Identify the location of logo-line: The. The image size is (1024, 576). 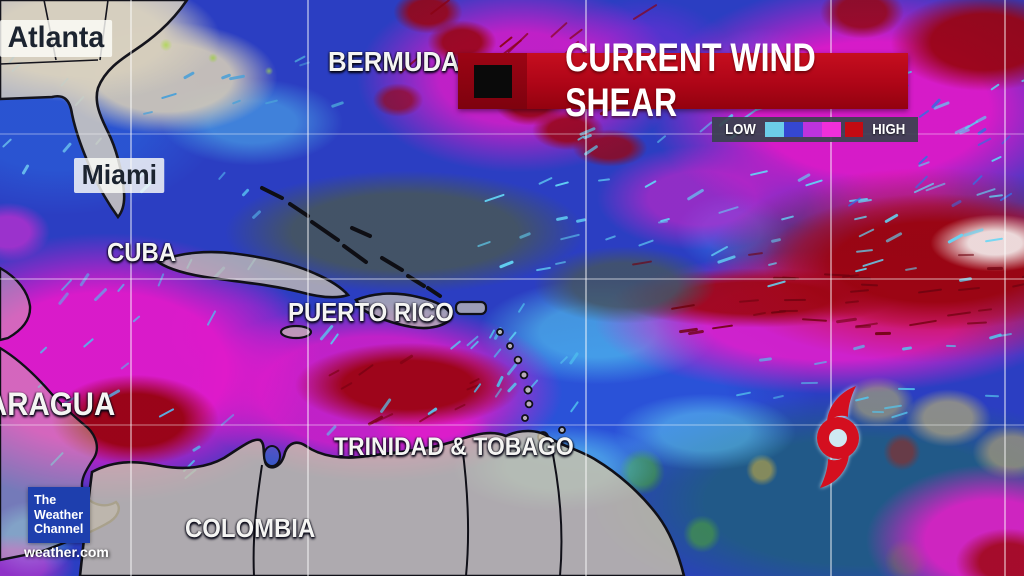
(45, 500).